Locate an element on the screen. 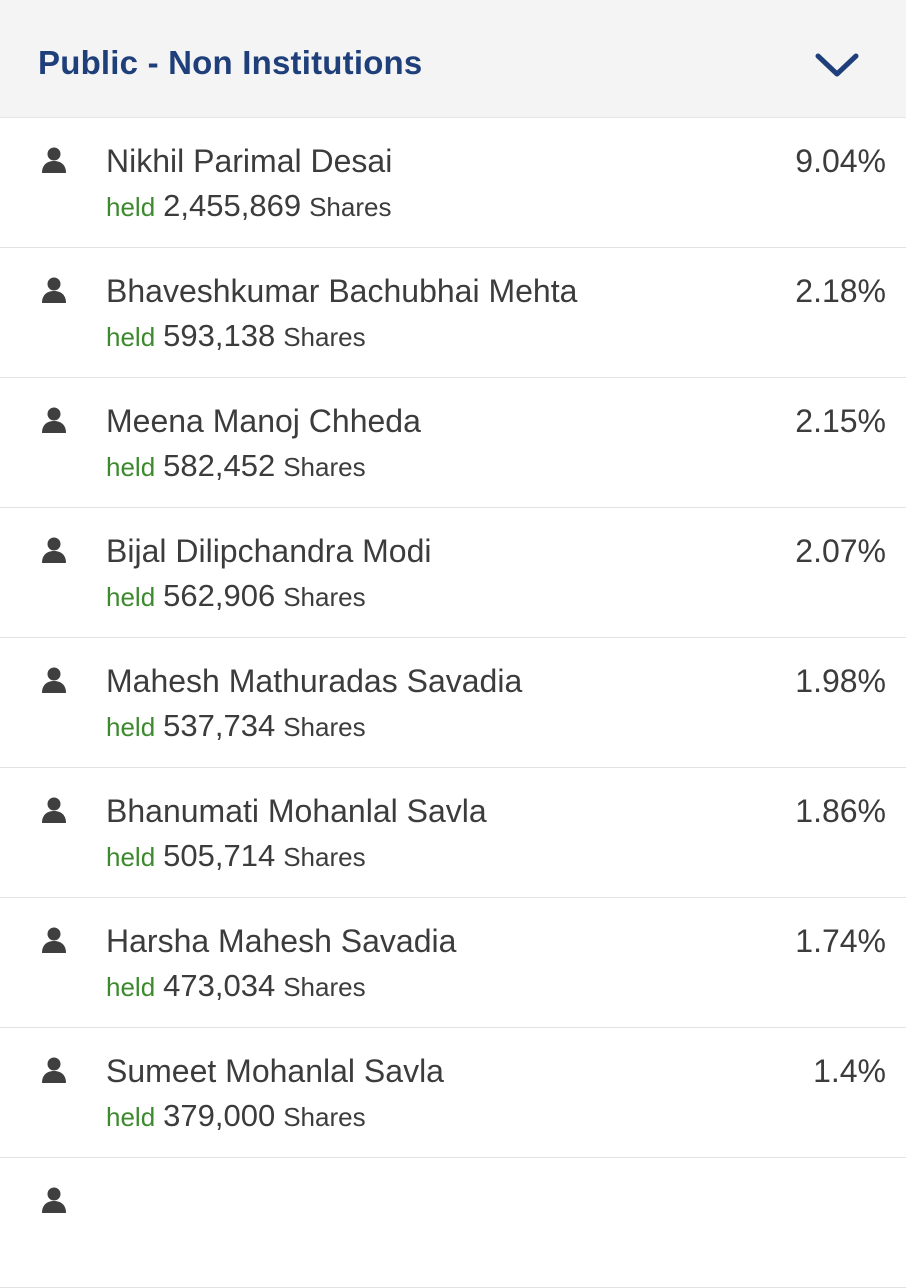 The width and height of the screenshot is (906, 1288). share-count: 562,906 is located at coordinates (219, 595).